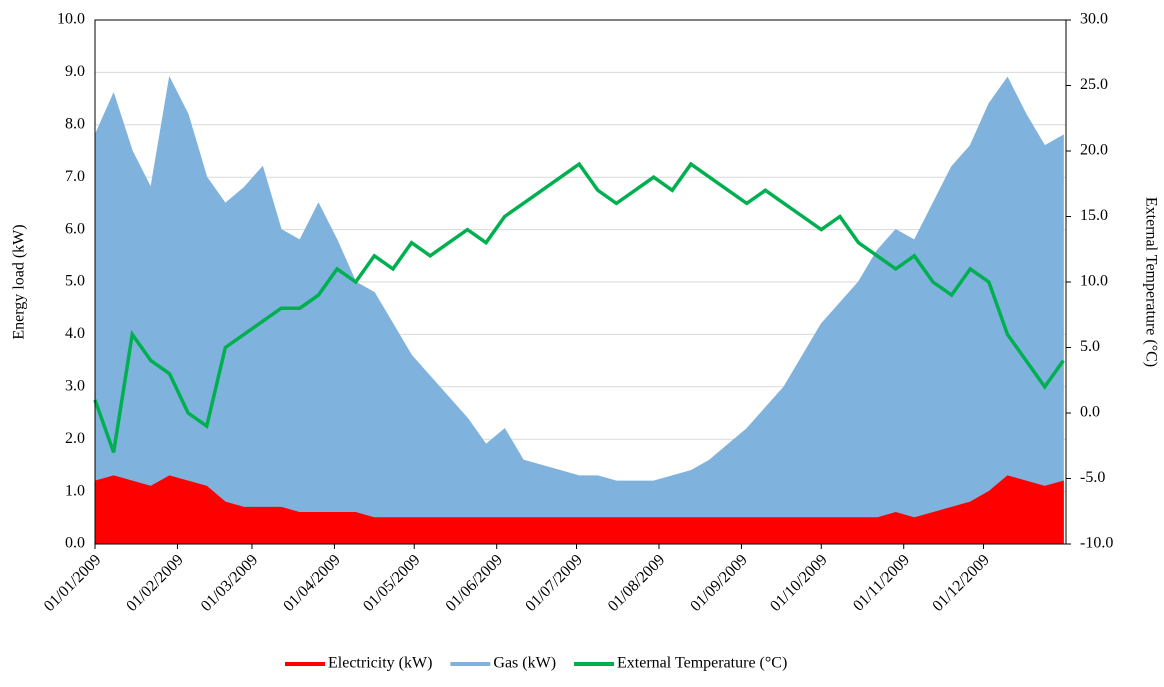  I want to click on y2-tick-label: 10.0, so click(1094, 281).